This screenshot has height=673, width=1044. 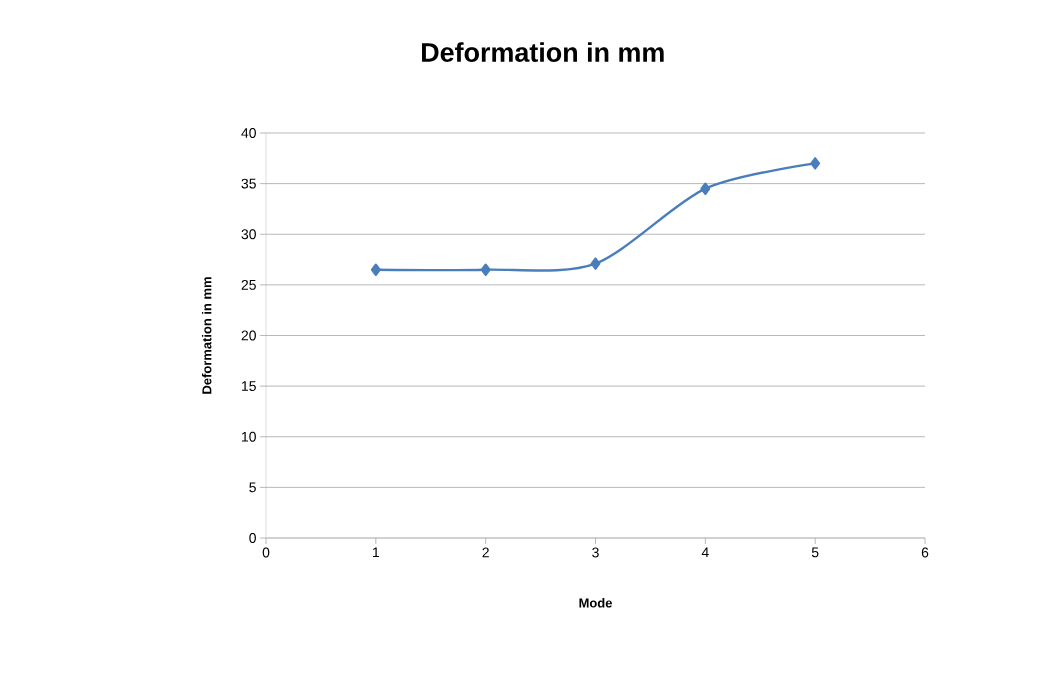 What do you see at coordinates (595, 603) in the screenshot?
I see `x-axis-title: Mode` at bounding box center [595, 603].